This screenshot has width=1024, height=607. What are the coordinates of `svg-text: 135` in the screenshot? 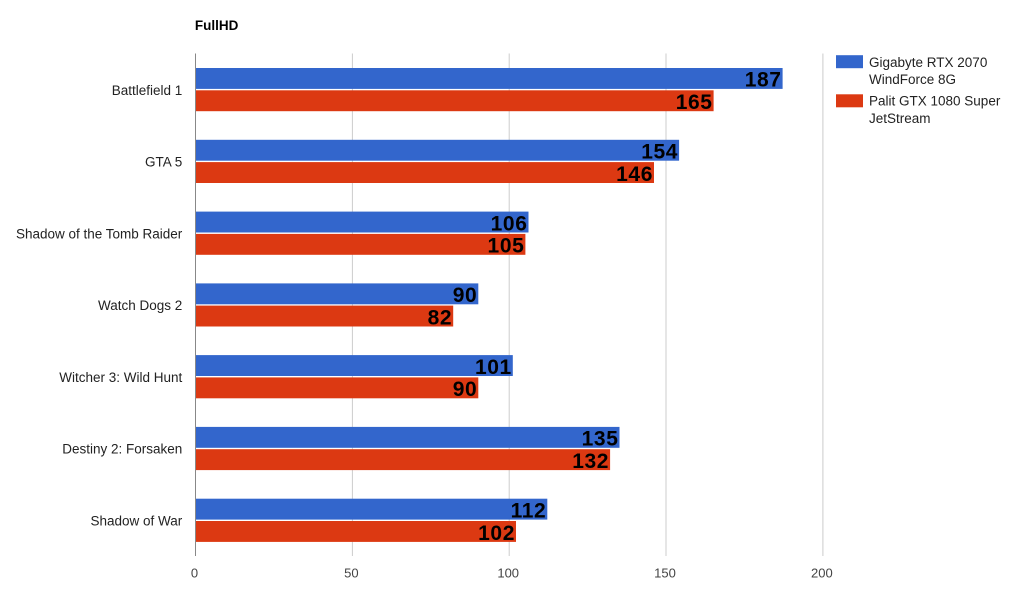 It's located at (600, 439).